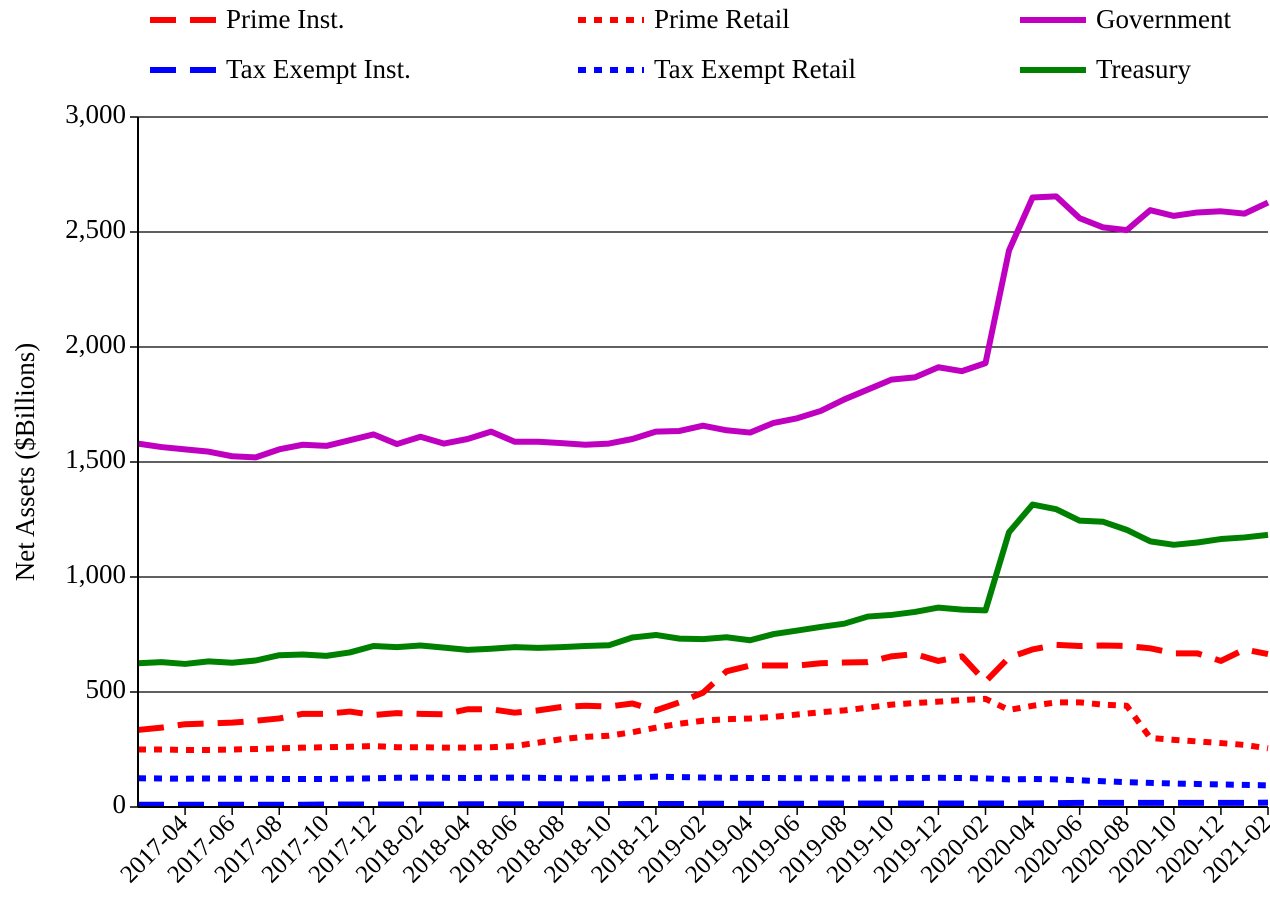  I want to click on y-tick-label: 2,500, so click(95, 229).